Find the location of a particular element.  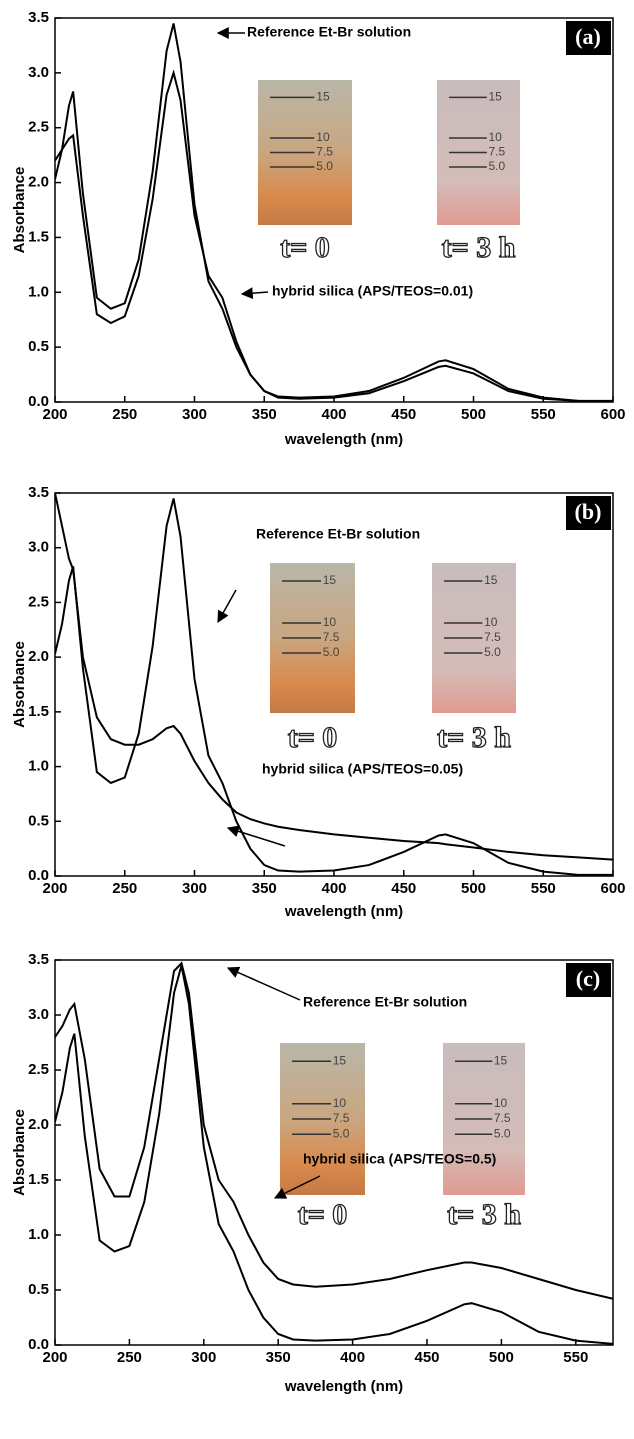

series-annotation: hybrid silica (APS/TEOS=0.01) is located at coordinates (372, 291).